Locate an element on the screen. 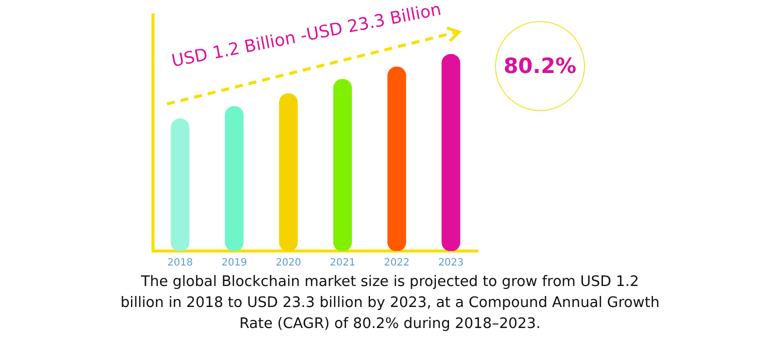 The image size is (770, 350). x-tick-label: 2018 is located at coordinates (180, 263).